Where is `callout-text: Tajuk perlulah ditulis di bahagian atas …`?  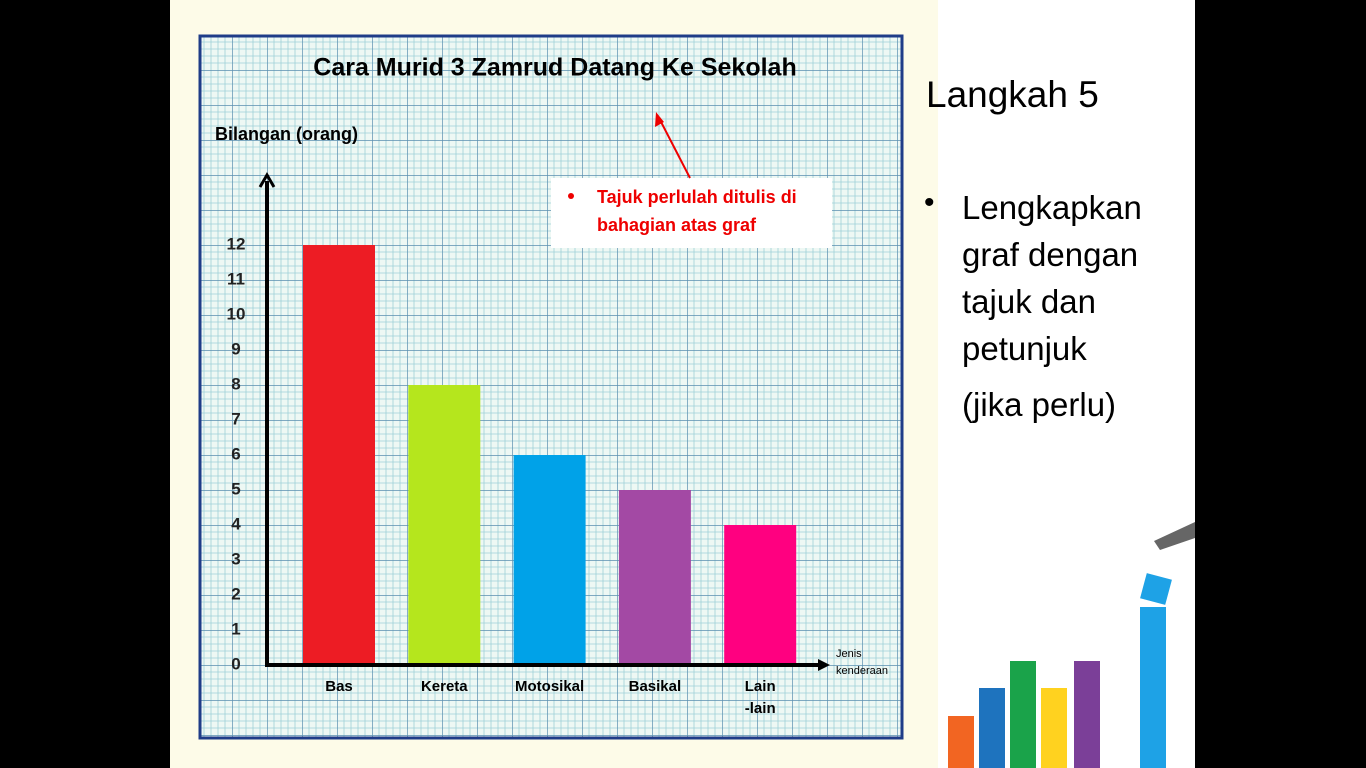 callout-text: Tajuk perlulah ditulis di bahagian atas … is located at coordinates (697, 211).